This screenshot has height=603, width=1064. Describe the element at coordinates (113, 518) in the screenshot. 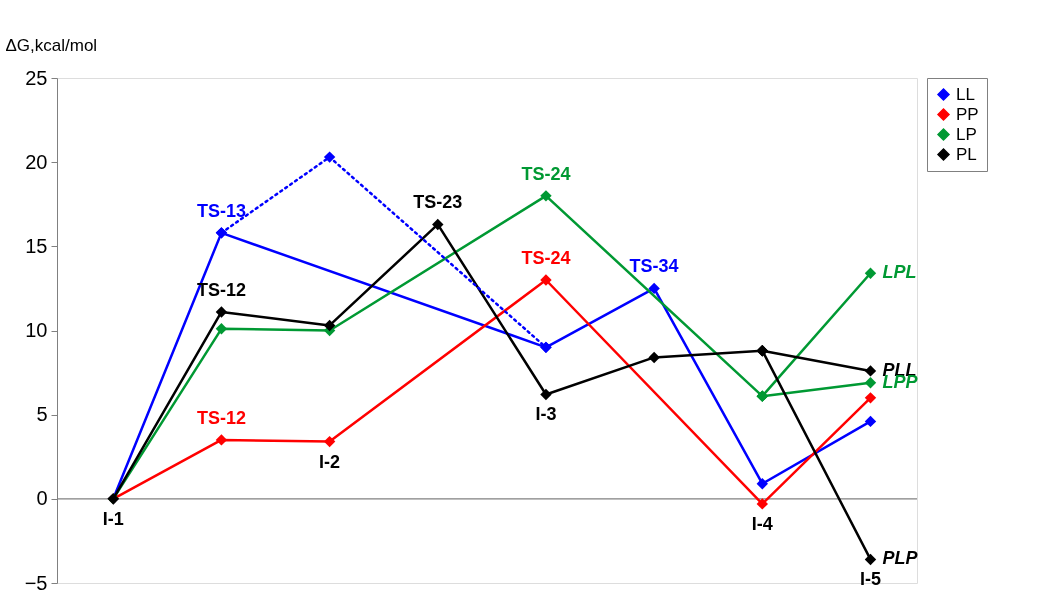

I see `annotation: I-1` at that location.